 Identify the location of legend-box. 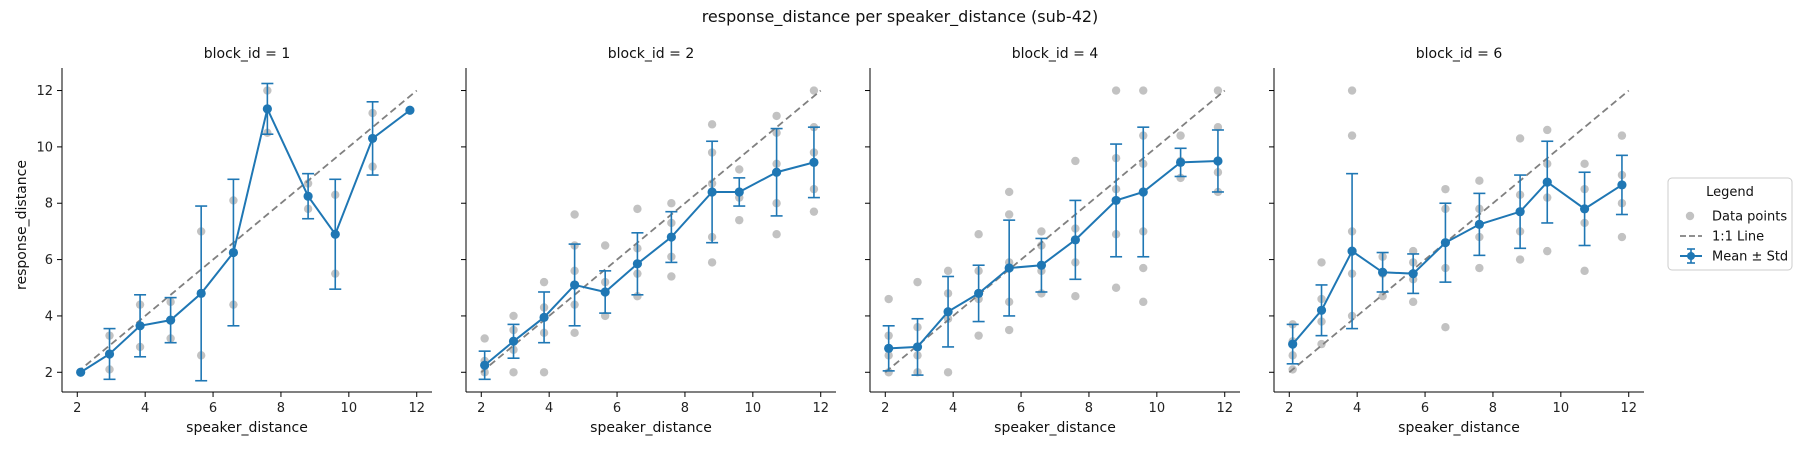
(1730, 224).